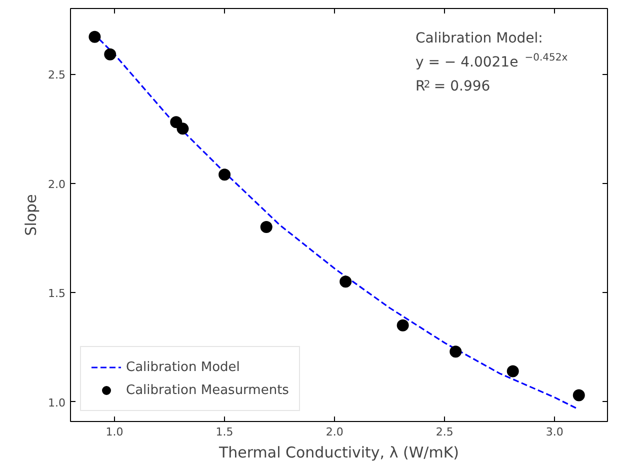 This screenshot has width=619, height=476. What do you see at coordinates (225, 432) in the screenshot?
I see `x-tick-label: 1.5` at bounding box center [225, 432].